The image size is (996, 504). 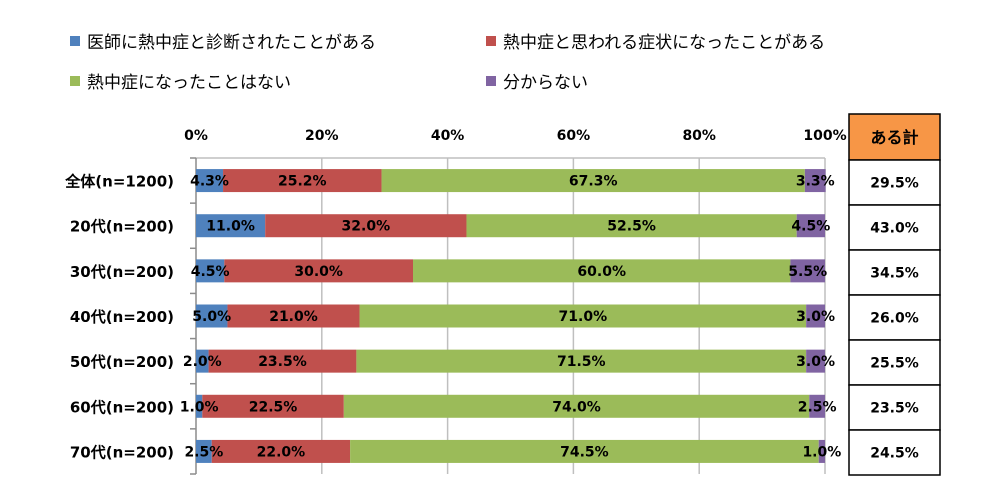 I want to click on legend-item-never: 熱中症になったことはない, so click(x=180, y=80).